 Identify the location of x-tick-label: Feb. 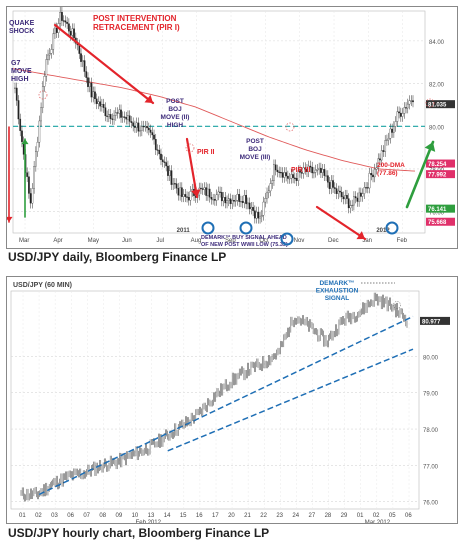
(402, 241).